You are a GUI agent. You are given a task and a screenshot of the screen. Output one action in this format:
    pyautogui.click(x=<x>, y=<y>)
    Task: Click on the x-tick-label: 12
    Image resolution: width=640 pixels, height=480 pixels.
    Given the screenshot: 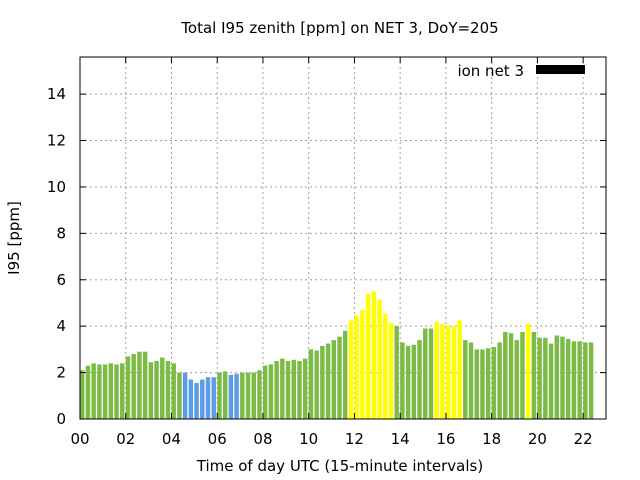 What is the action you would take?
    pyautogui.click(x=354, y=439)
    